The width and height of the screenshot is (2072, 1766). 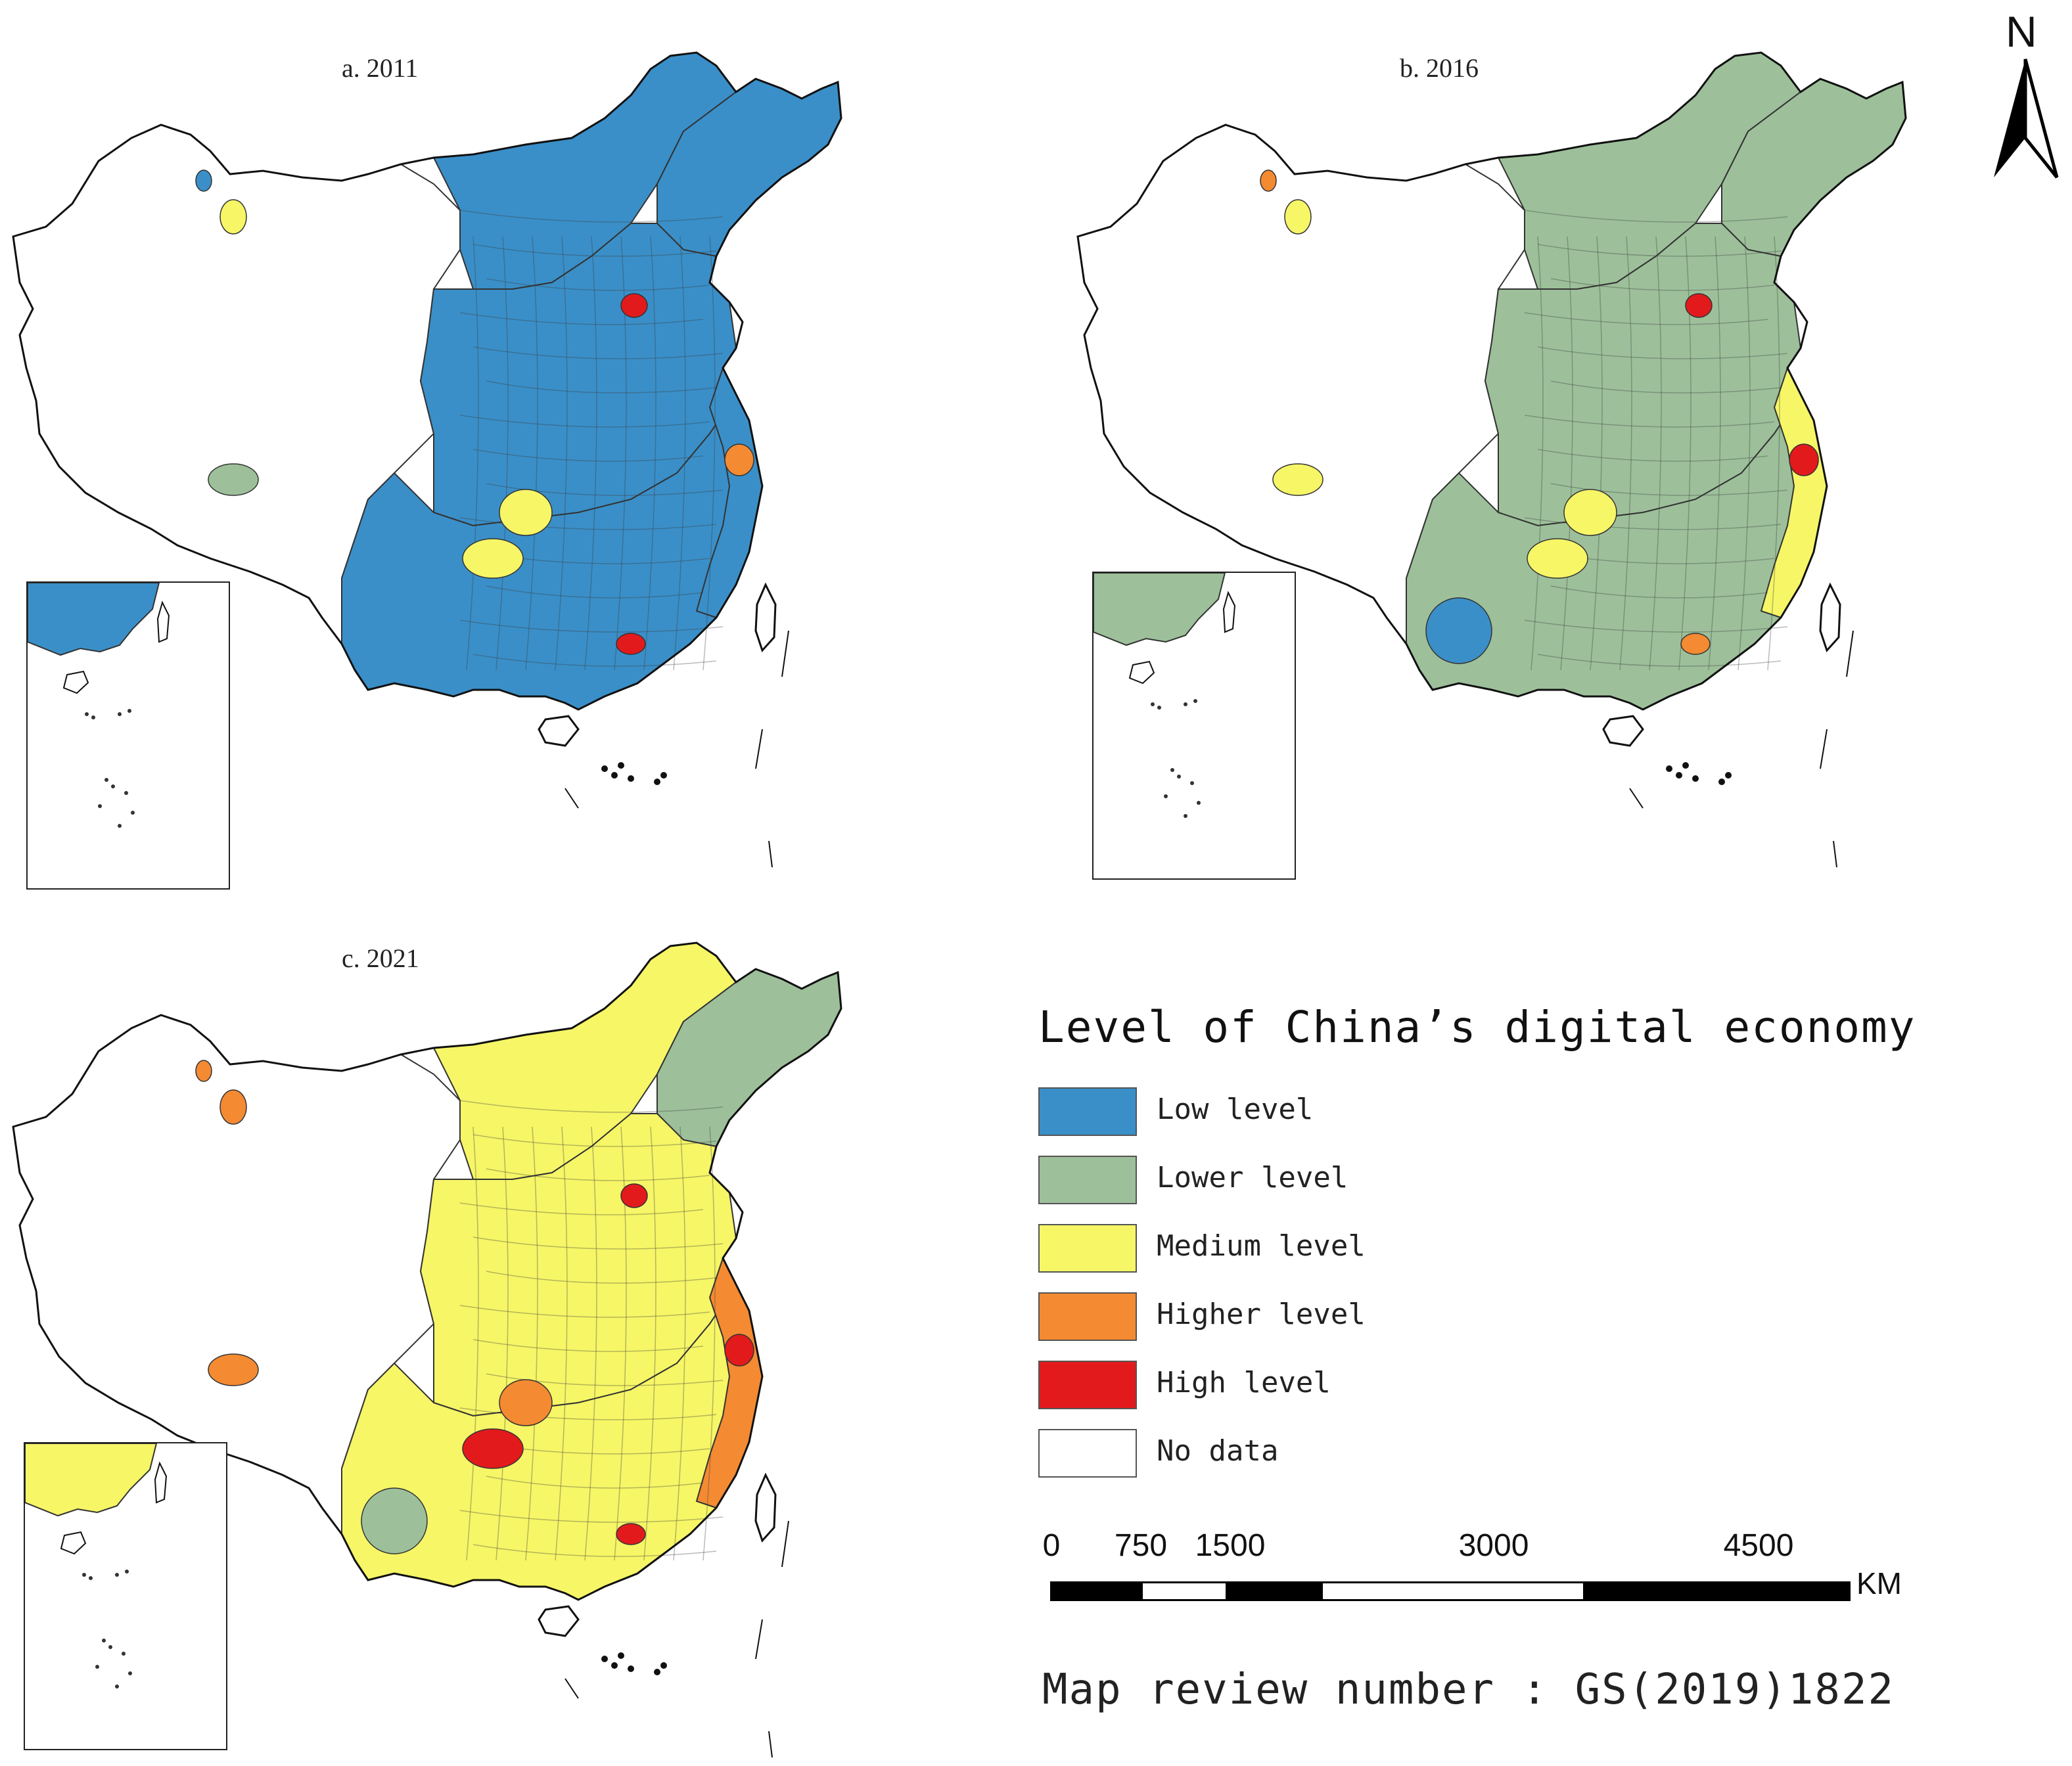 What do you see at coordinates (1758, 1545) in the screenshot?
I see `scale-tick-label: 4500` at bounding box center [1758, 1545].